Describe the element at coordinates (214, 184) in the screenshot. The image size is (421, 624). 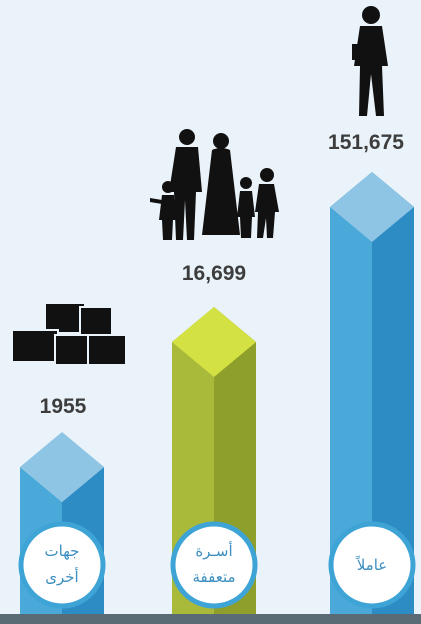
I see `family-icon` at that location.